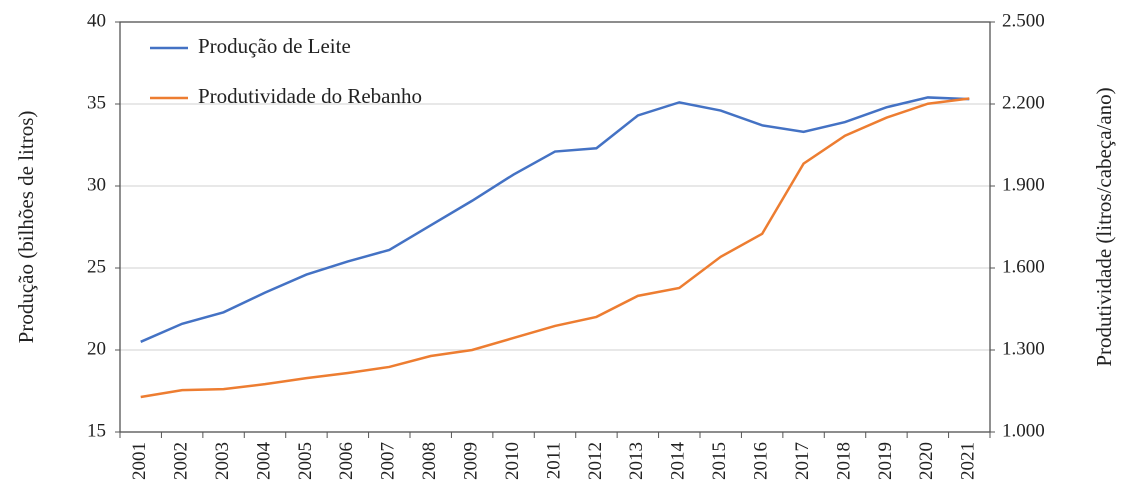  What do you see at coordinates (346, 461) in the screenshot?
I see `x-tick-label: 2006` at bounding box center [346, 461].